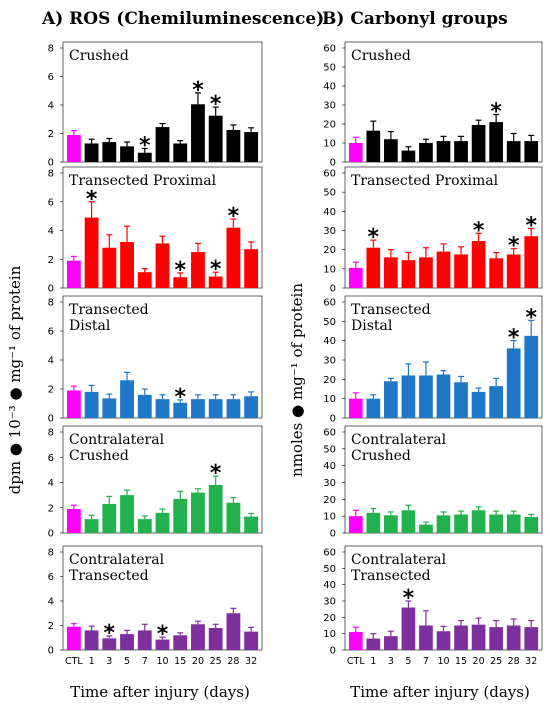  I want to click on panel-b-y-axis-label: nmoles ● mg⁻¹ of protein, so click(297, 380).